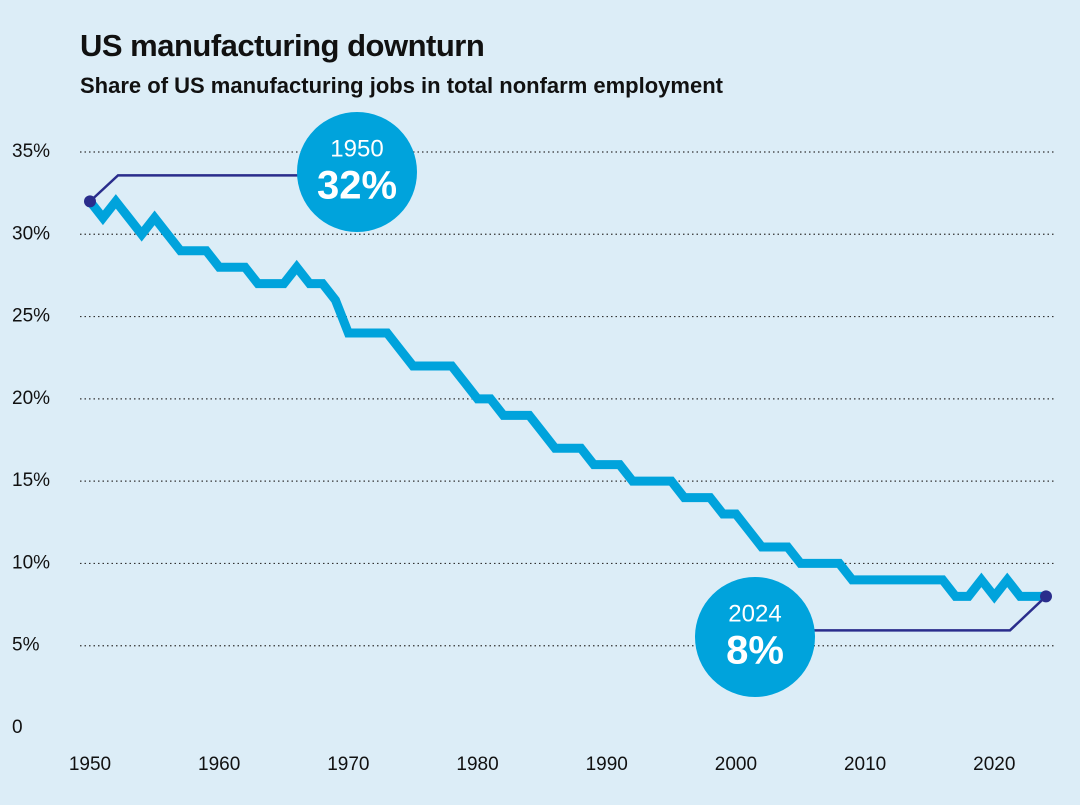  Describe the element at coordinates (356, 148) in the screenshot. I see `callout-year: 1950` at that location.